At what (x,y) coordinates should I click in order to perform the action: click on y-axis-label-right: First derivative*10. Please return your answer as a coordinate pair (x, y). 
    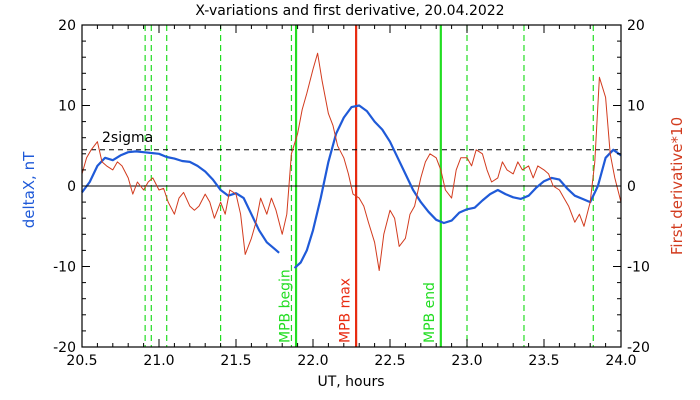
    Looking at the image, I should click on (677, 186).